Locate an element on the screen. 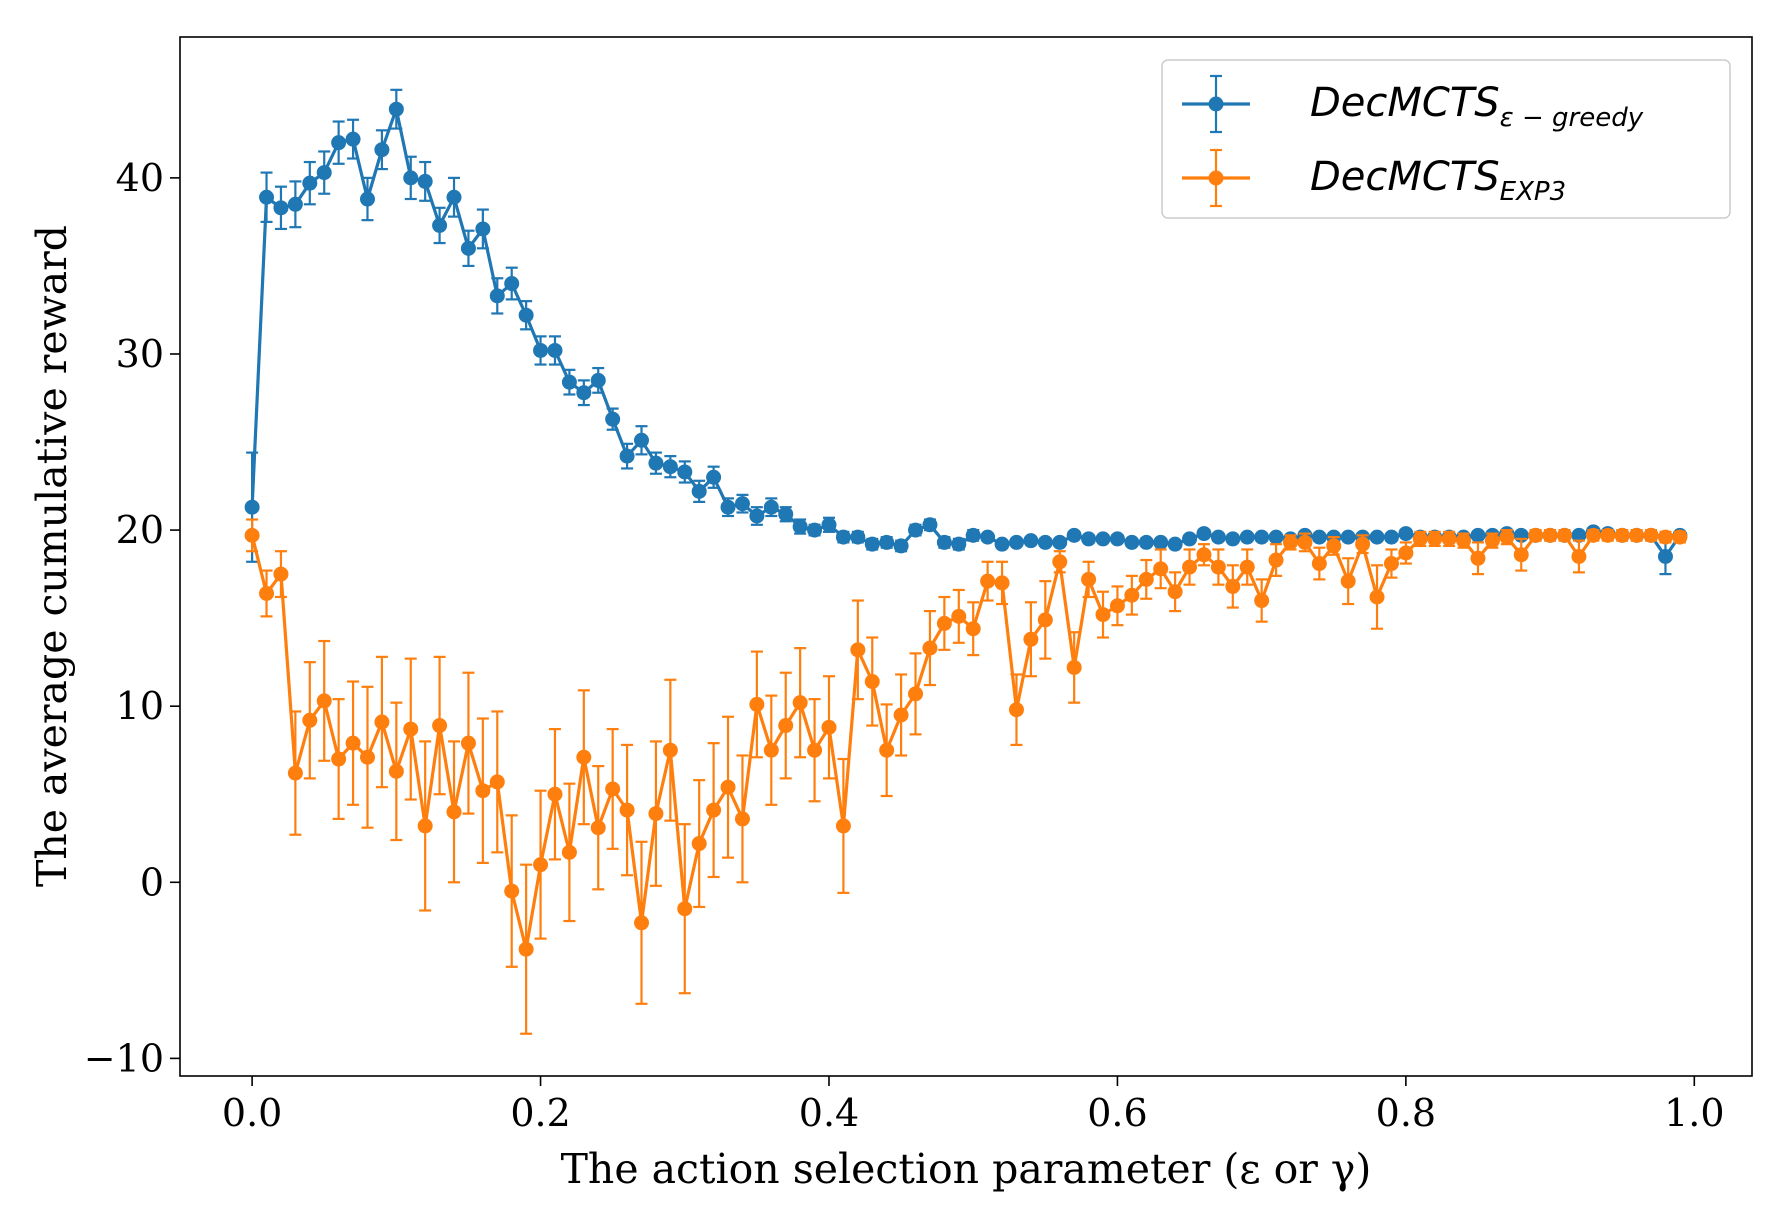  legend-entry-exp3: DecMCTSEXP3 is located at coordinates (1374, 178).